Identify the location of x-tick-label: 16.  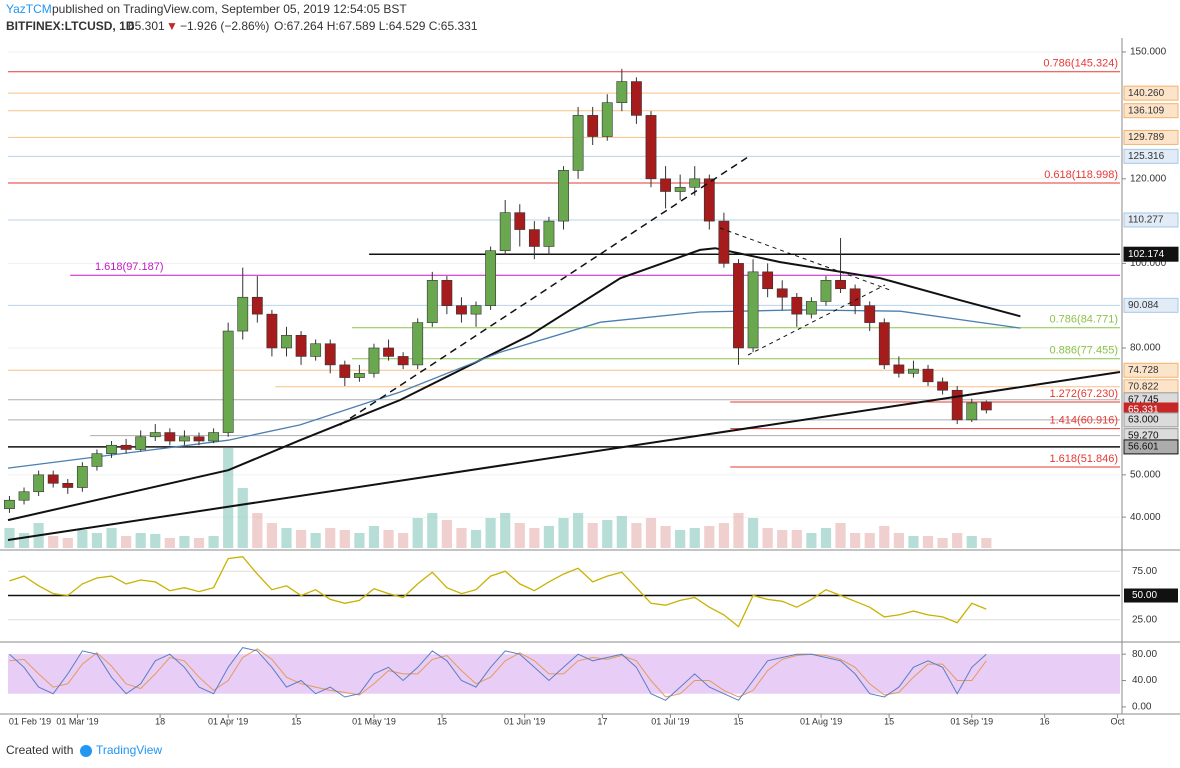
(1045, 721).